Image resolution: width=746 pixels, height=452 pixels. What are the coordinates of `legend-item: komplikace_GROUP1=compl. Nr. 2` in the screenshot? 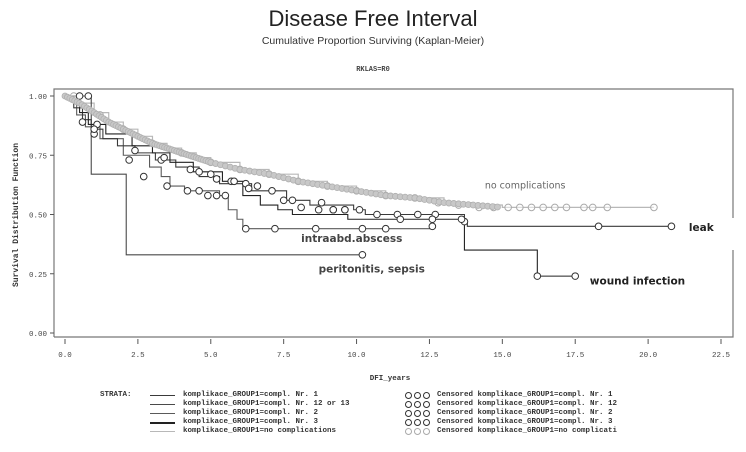 It's located at (250, 413).